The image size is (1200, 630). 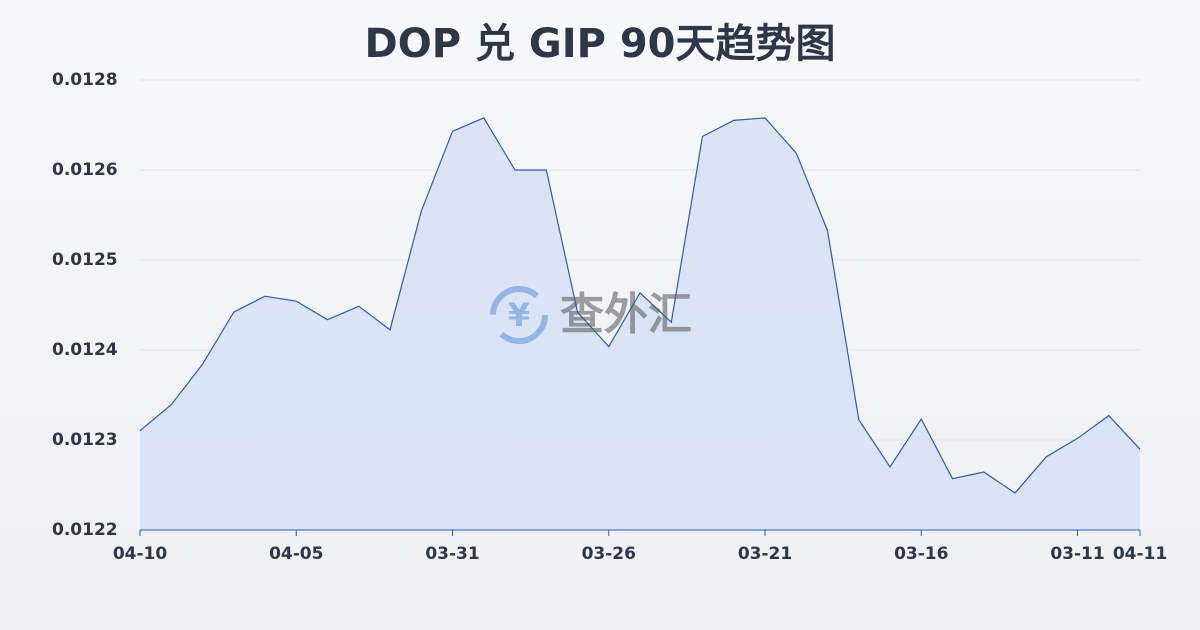 I want to click on watermark-icon-symbol: ¥, so click(x=519, y=315).